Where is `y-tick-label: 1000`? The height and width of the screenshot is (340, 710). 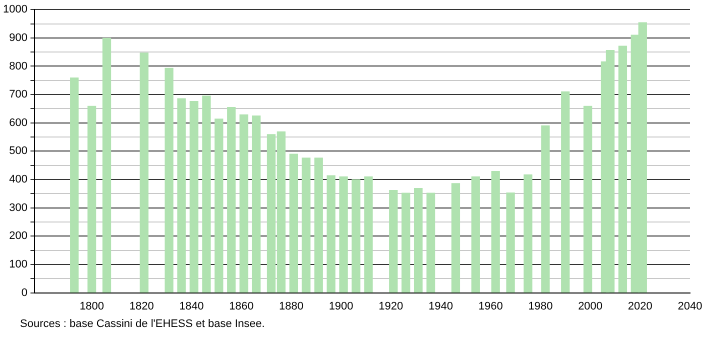
y-tick-label: 1000 is located at coordinates (15, 10).